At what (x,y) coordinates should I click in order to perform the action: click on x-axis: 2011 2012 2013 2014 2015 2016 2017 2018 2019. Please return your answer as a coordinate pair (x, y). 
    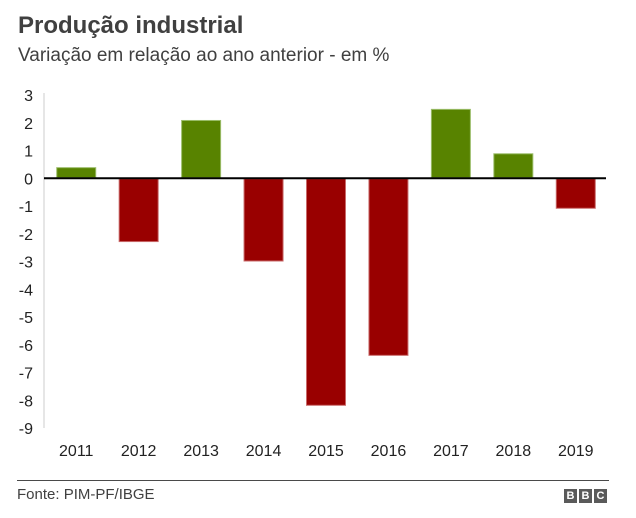
    Looking at the image, I should click on (326, 451).